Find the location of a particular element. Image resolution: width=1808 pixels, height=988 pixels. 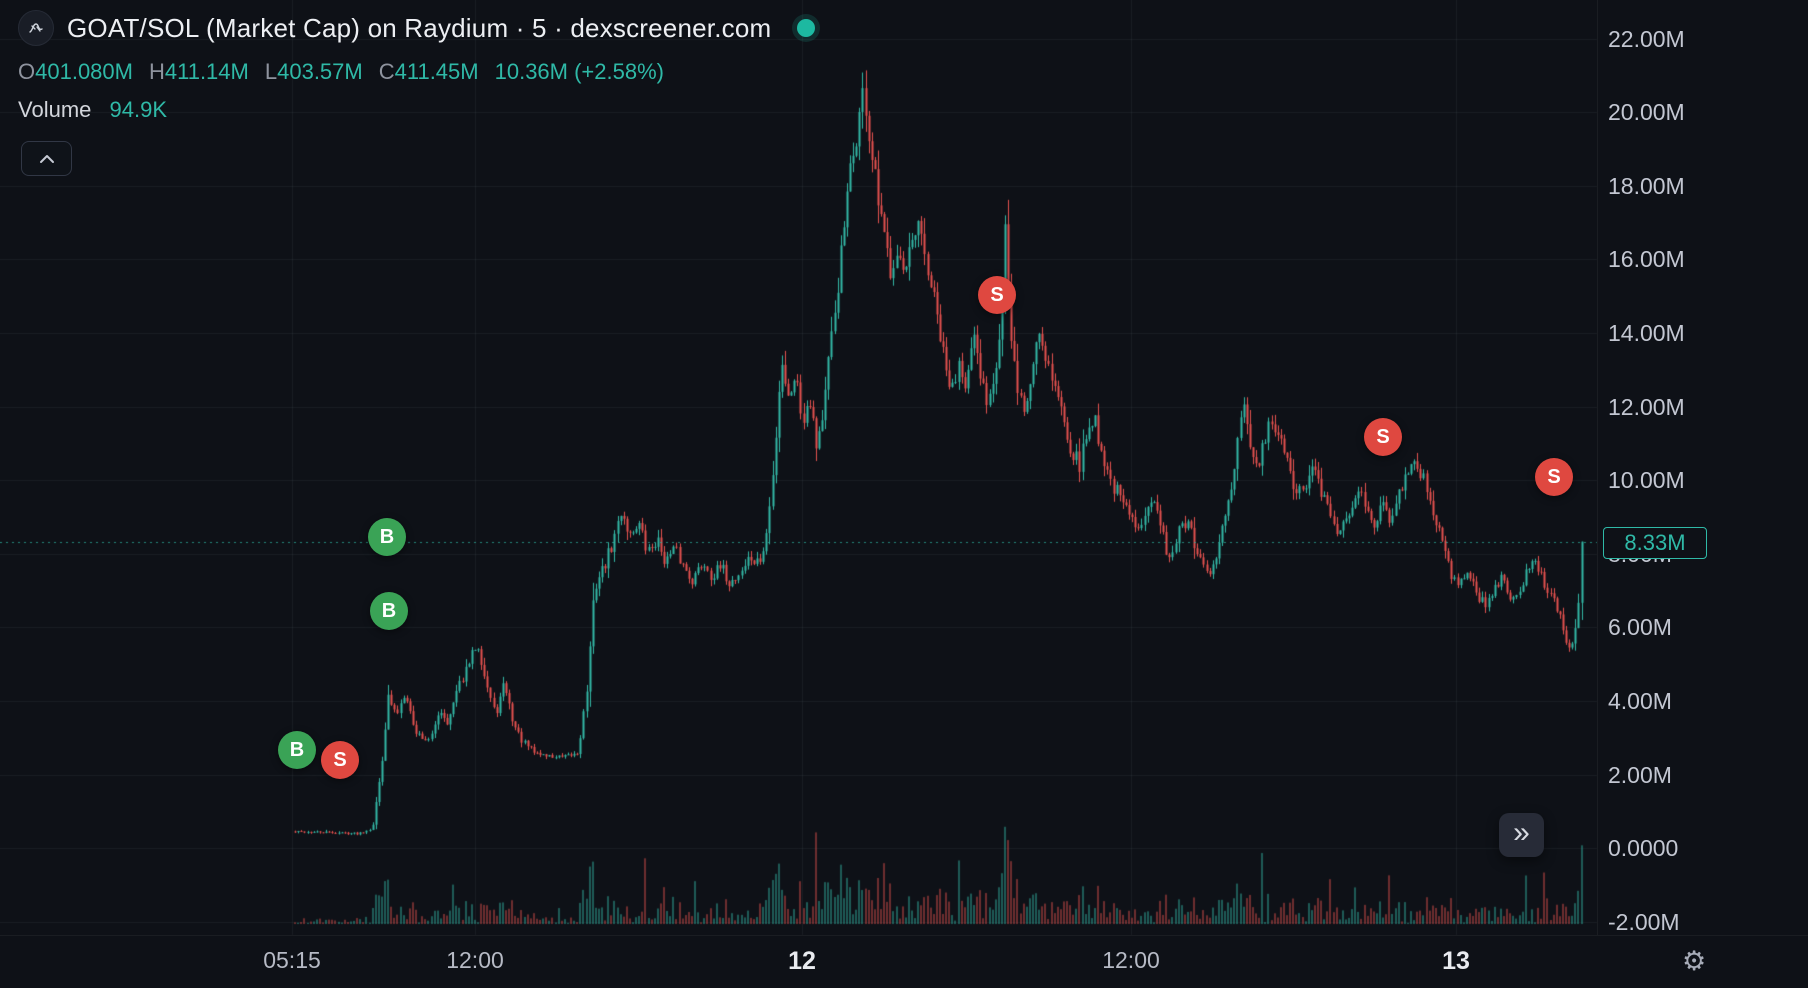

settings-gear-icon: ⚙ is located at coordinates (1694, 961).